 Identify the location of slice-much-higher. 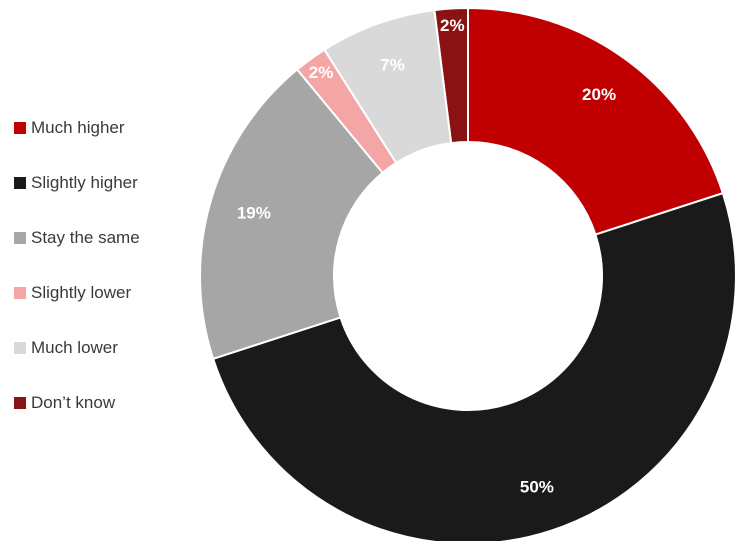
(596, 121).